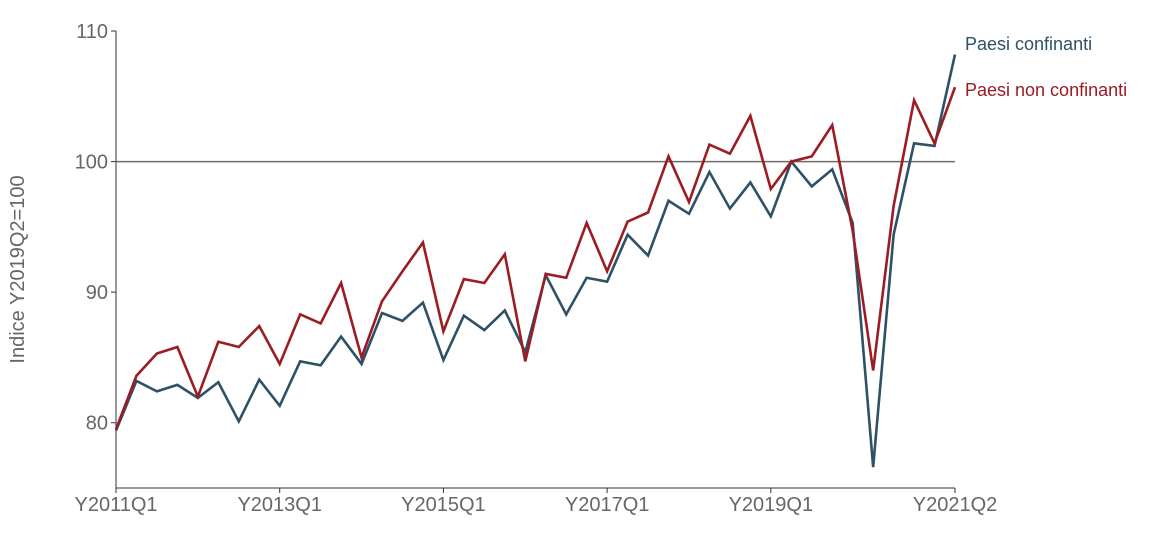 Image resolution: width=1152 pixels, height=554 pixels. What do you see at coordinates (771, 505) in the screenshot?
I see `x-tick-label: Y2019Q1` at bounding box center [771, 505].